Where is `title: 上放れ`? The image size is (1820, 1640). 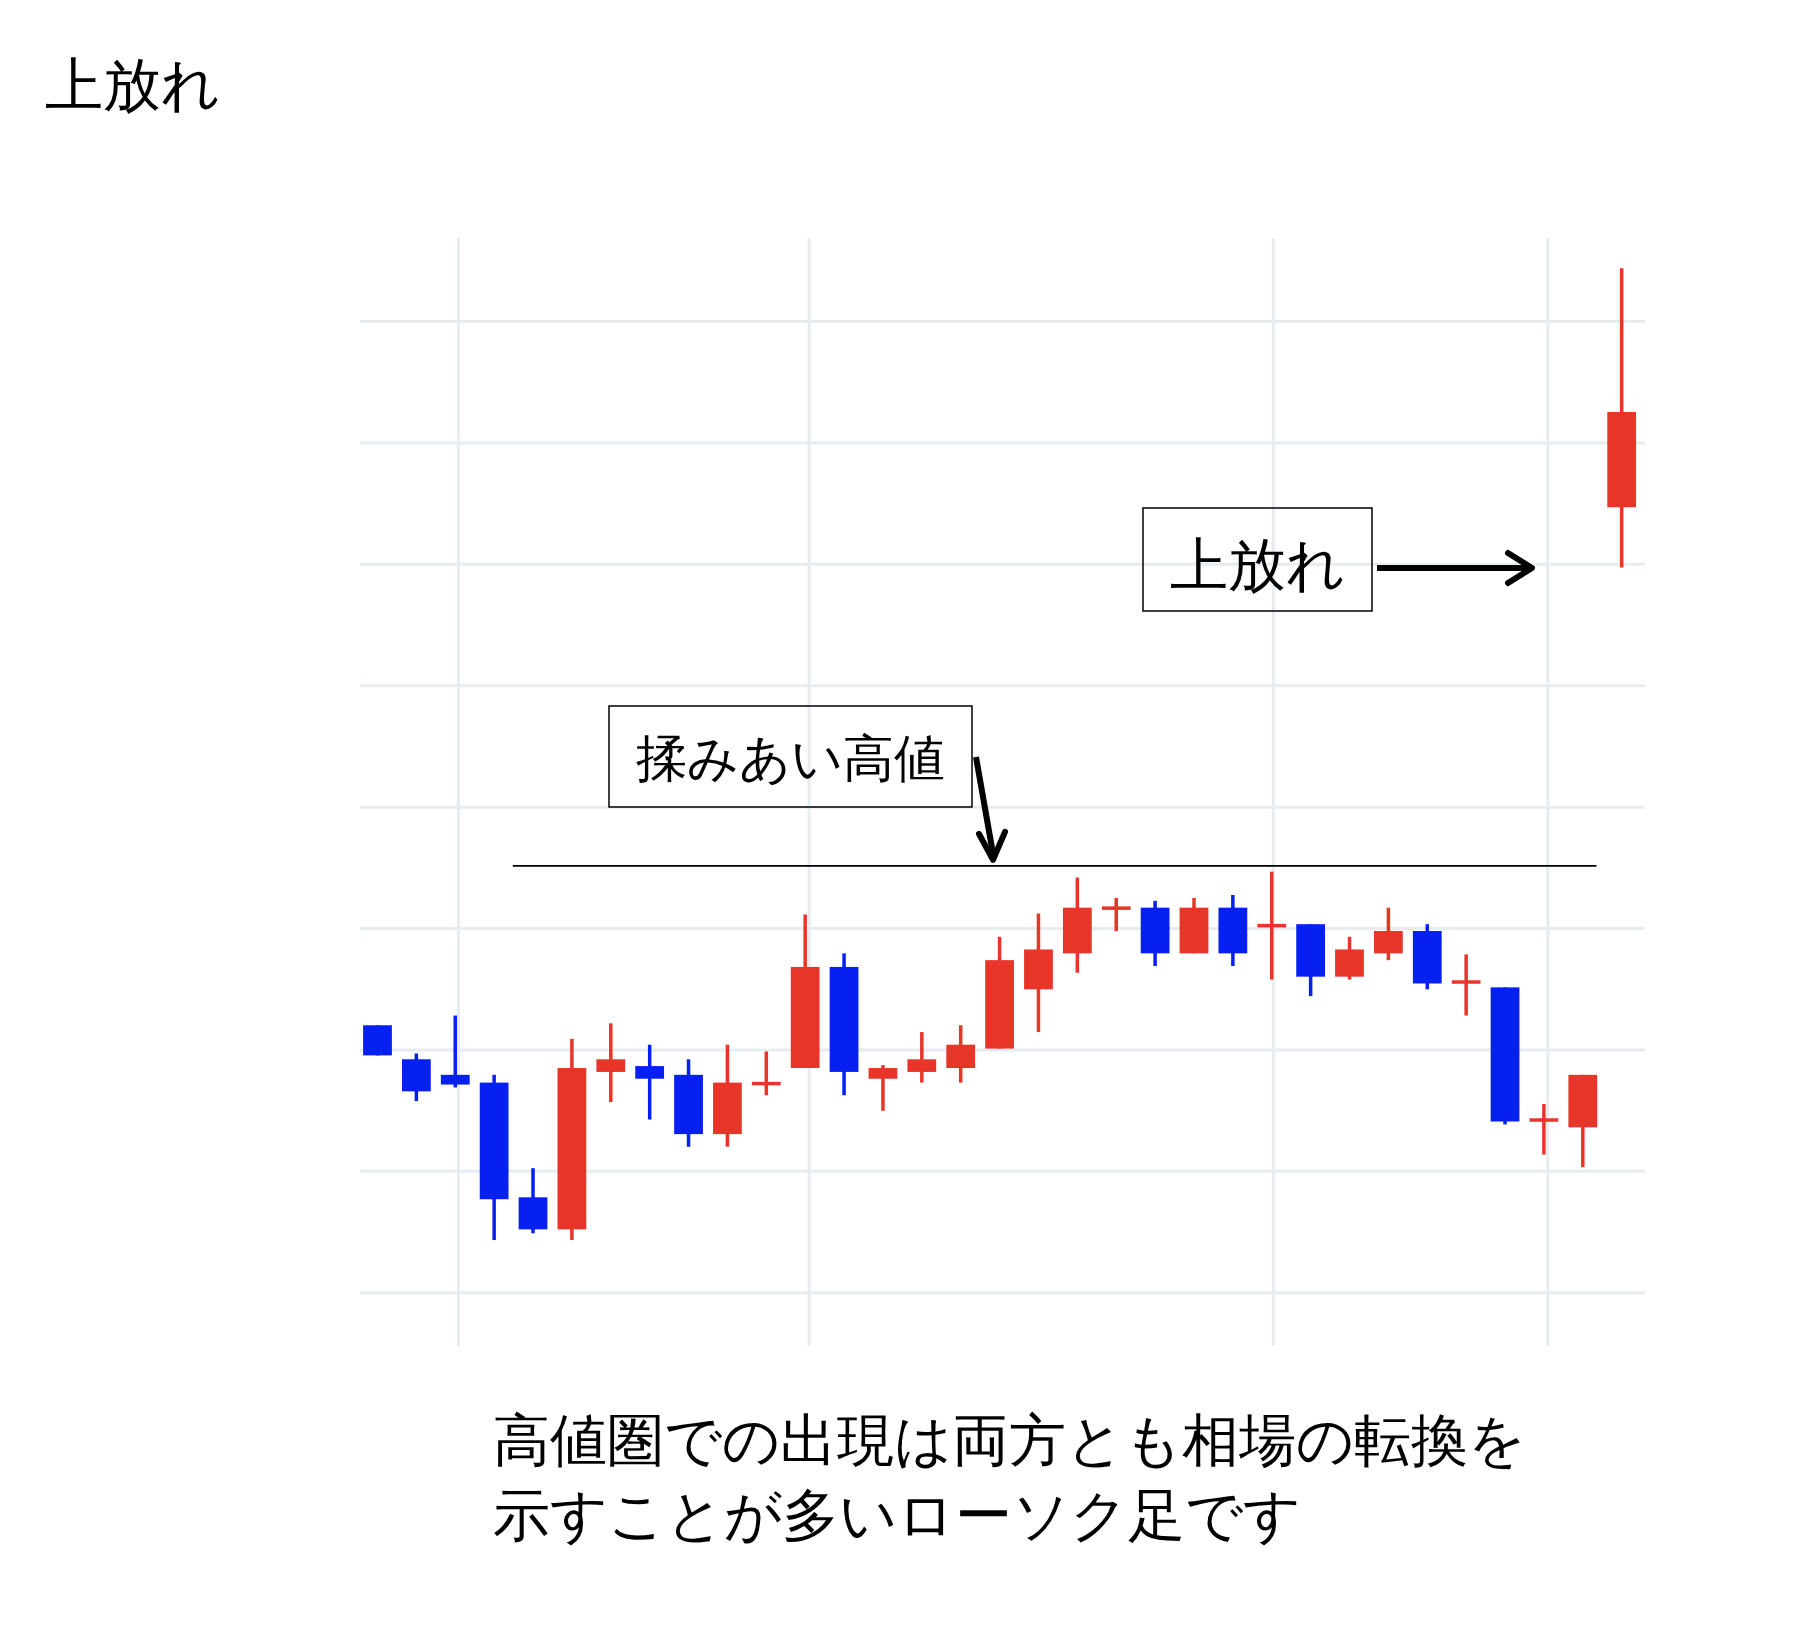 title: 上放れ is located at coordinates (132, 85).